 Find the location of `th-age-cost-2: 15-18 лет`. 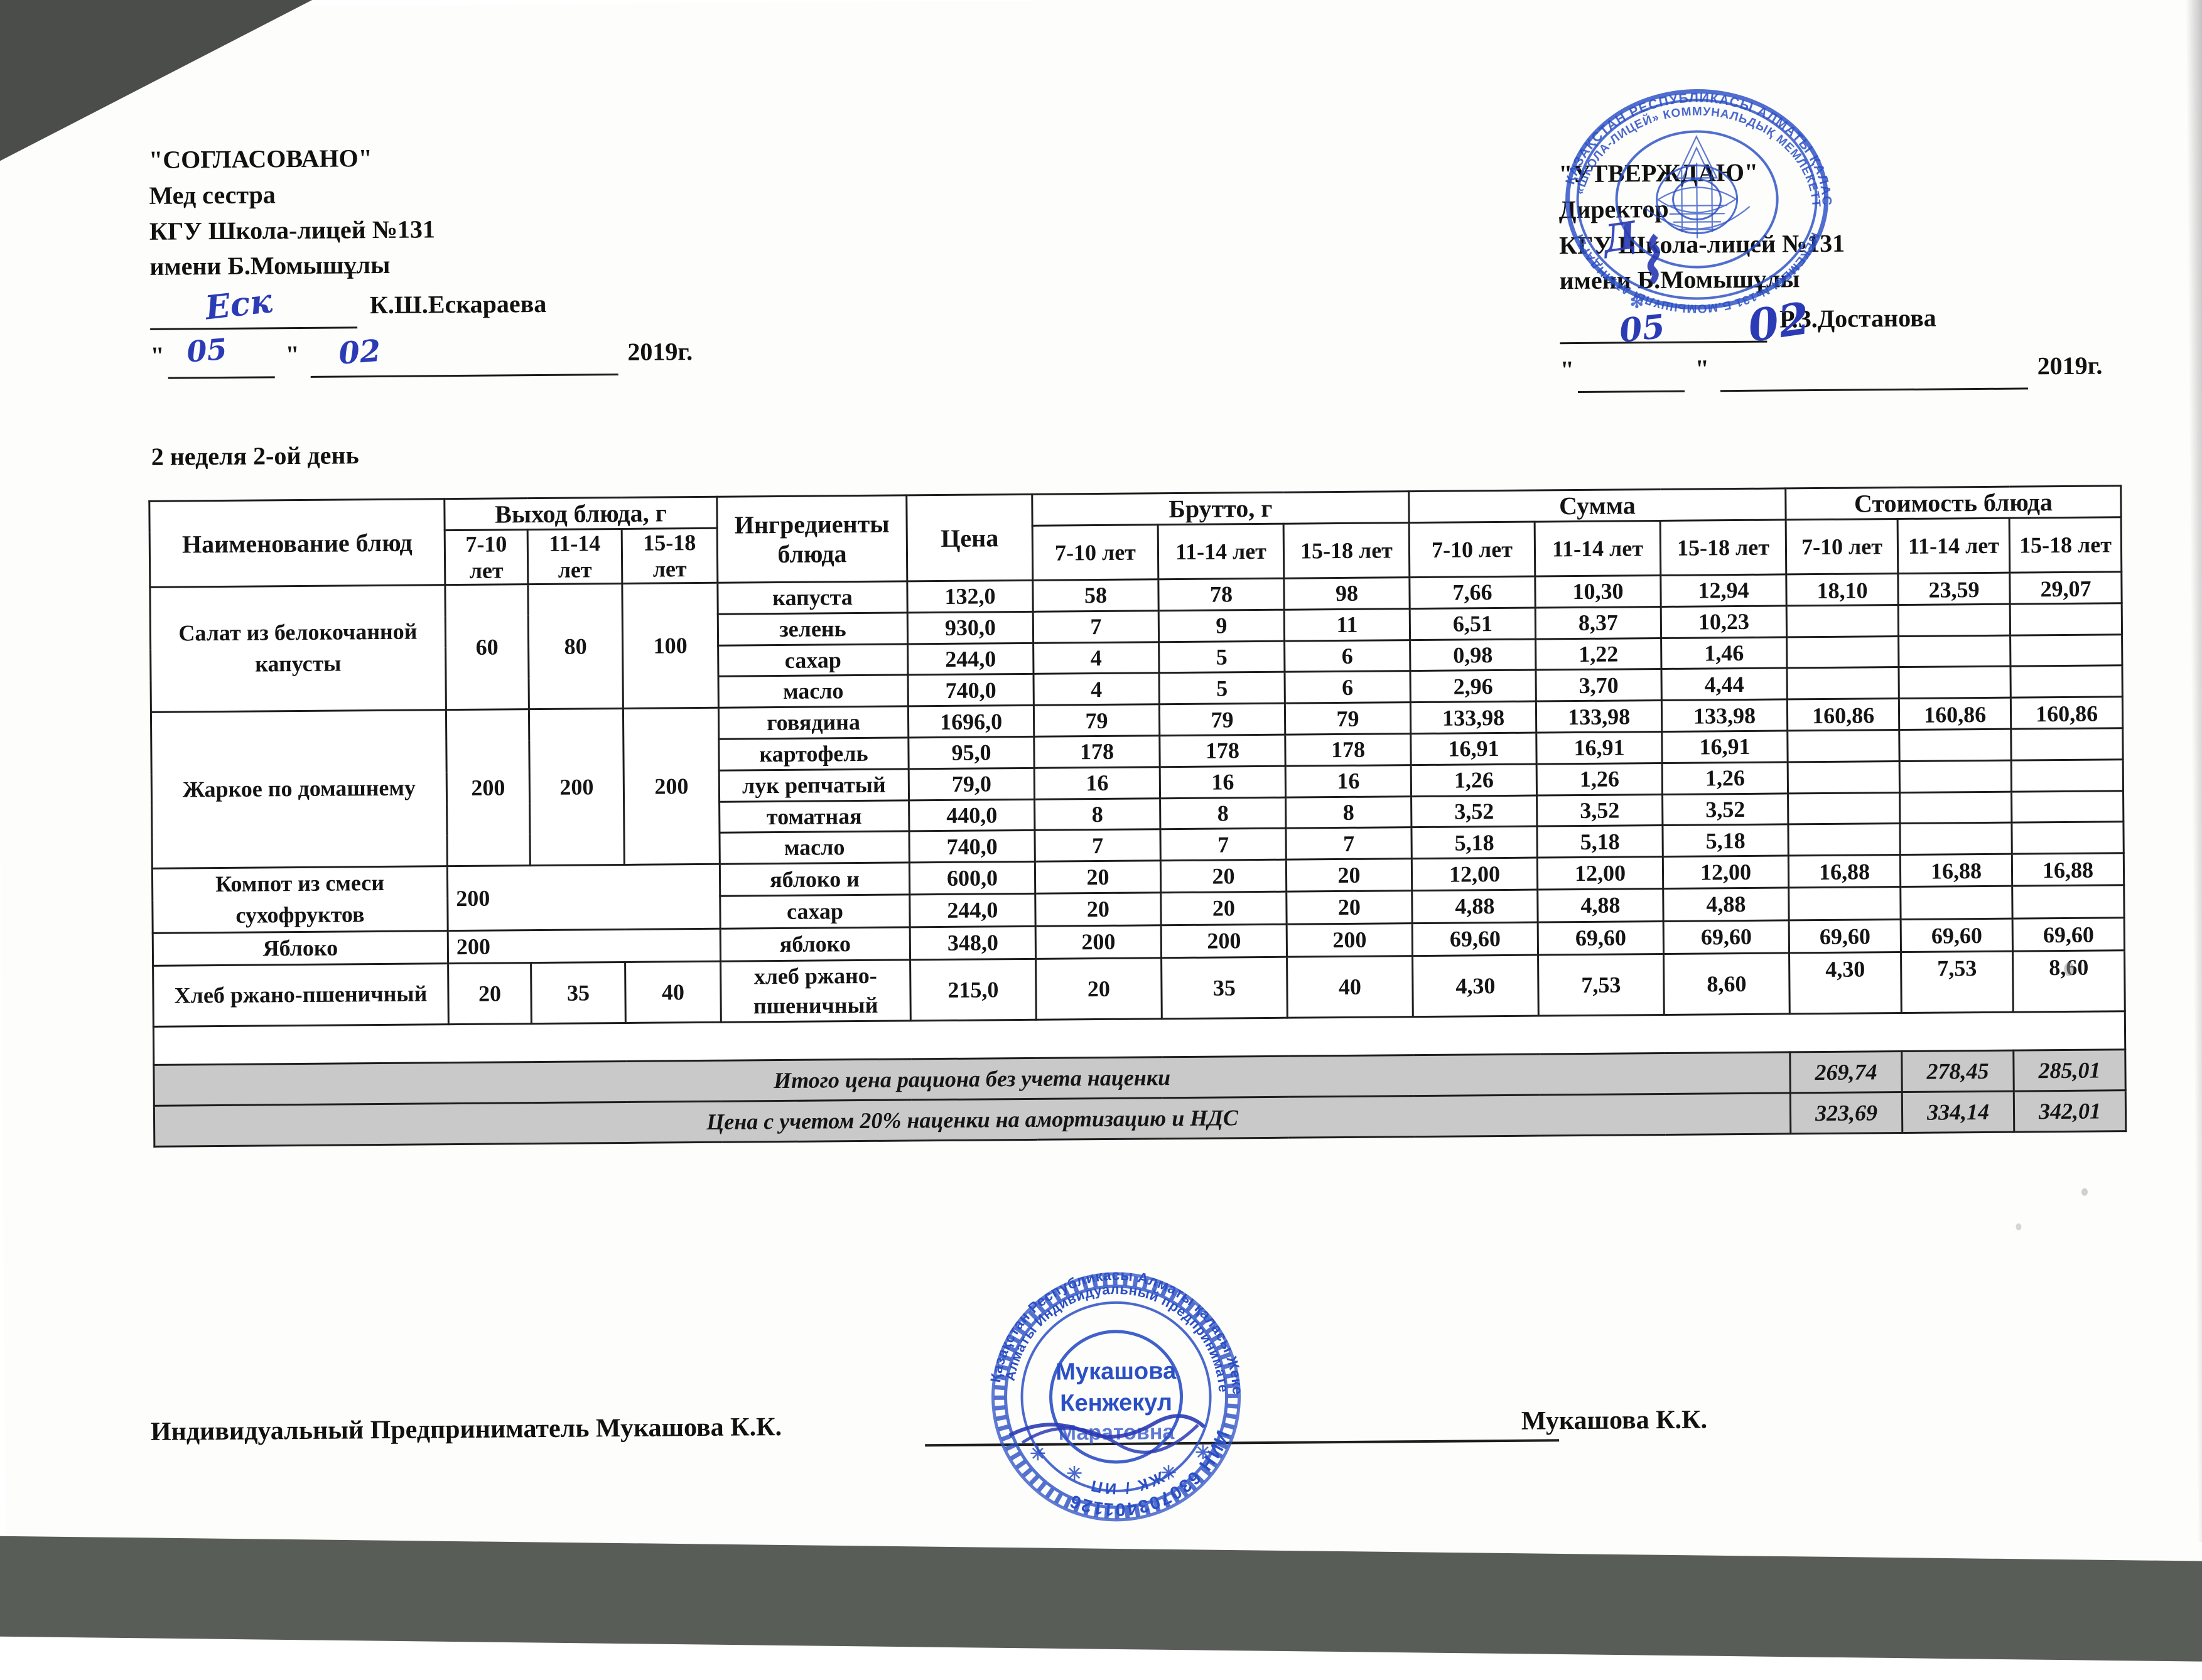

th-age-cost-2: 15-18 лет is located at coordinates (2065, 545).